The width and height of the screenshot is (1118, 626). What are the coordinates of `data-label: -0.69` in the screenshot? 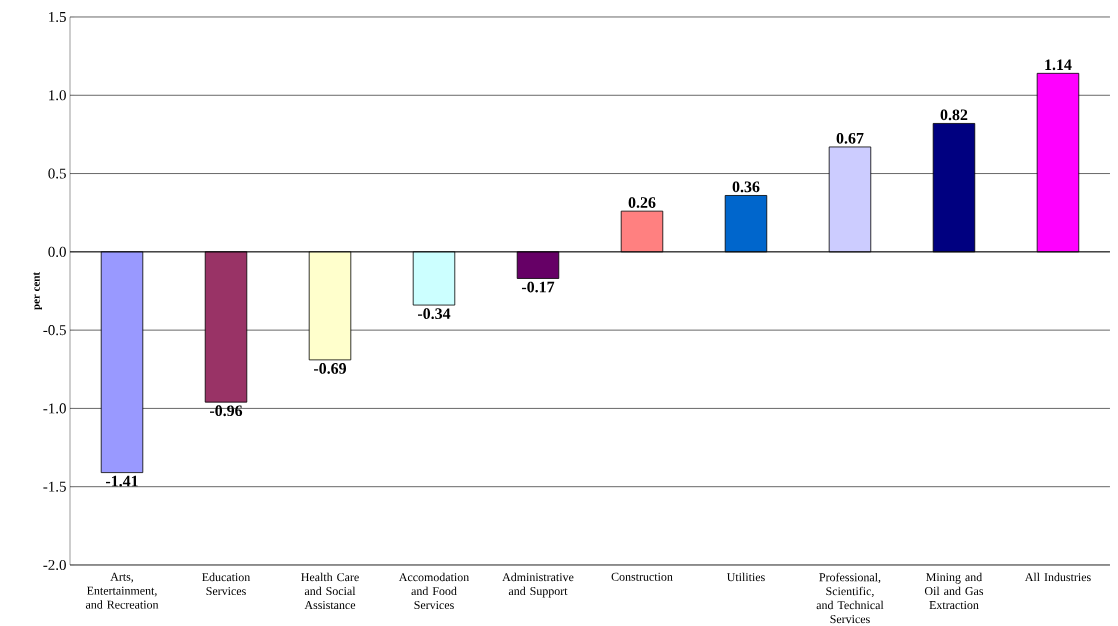 It's located at (330, 368).